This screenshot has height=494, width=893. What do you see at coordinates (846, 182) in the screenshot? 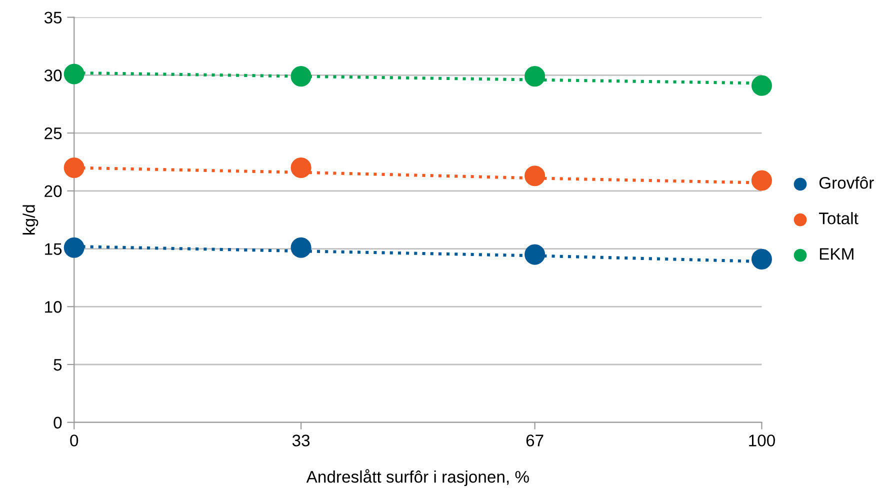
I see `legend-label: Grovfôr` at bounding box center [846, 182].